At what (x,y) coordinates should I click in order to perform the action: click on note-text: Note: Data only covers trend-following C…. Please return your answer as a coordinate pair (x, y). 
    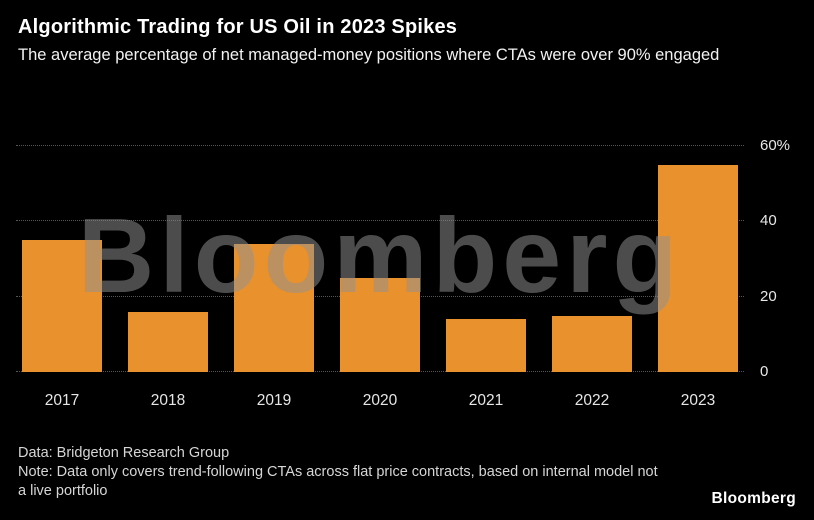
    Looking at the image, I should click on (338, 482).